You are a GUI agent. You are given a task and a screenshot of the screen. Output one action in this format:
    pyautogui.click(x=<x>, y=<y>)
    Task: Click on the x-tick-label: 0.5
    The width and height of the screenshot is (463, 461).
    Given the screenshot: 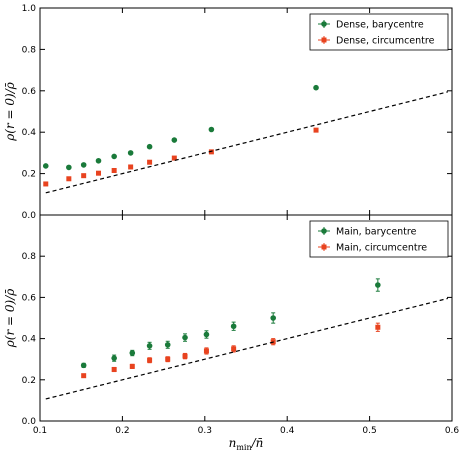 What is the action you would take?
    pyautogui.click(x=369, y=431)
    